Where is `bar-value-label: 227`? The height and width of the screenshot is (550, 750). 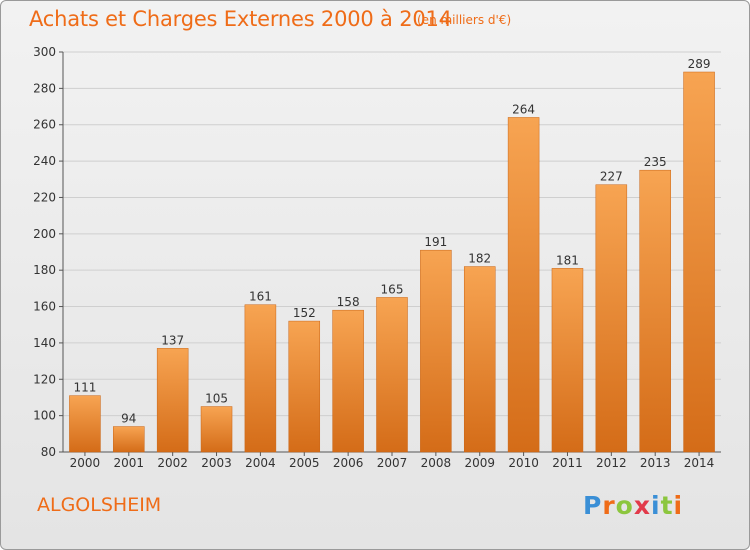 bar-value-label: 227 is located at coordinates (611, 177).